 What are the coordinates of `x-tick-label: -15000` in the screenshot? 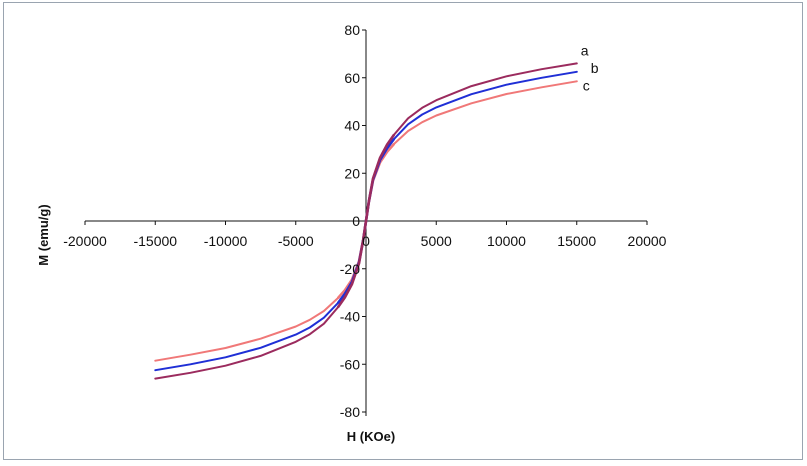 It's located at (155, 241).